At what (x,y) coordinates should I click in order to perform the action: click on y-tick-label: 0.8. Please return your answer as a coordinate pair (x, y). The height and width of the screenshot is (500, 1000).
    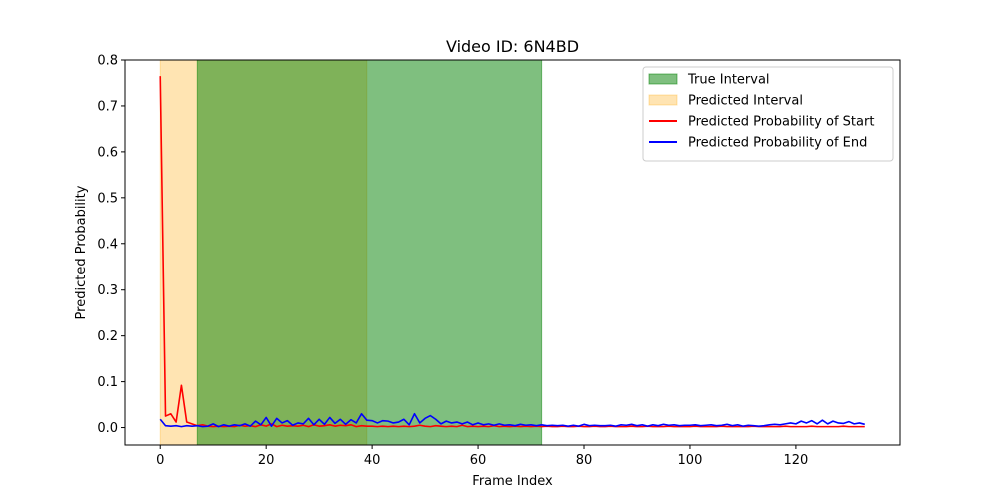
    Looking at the image, I should click on (107, 61).